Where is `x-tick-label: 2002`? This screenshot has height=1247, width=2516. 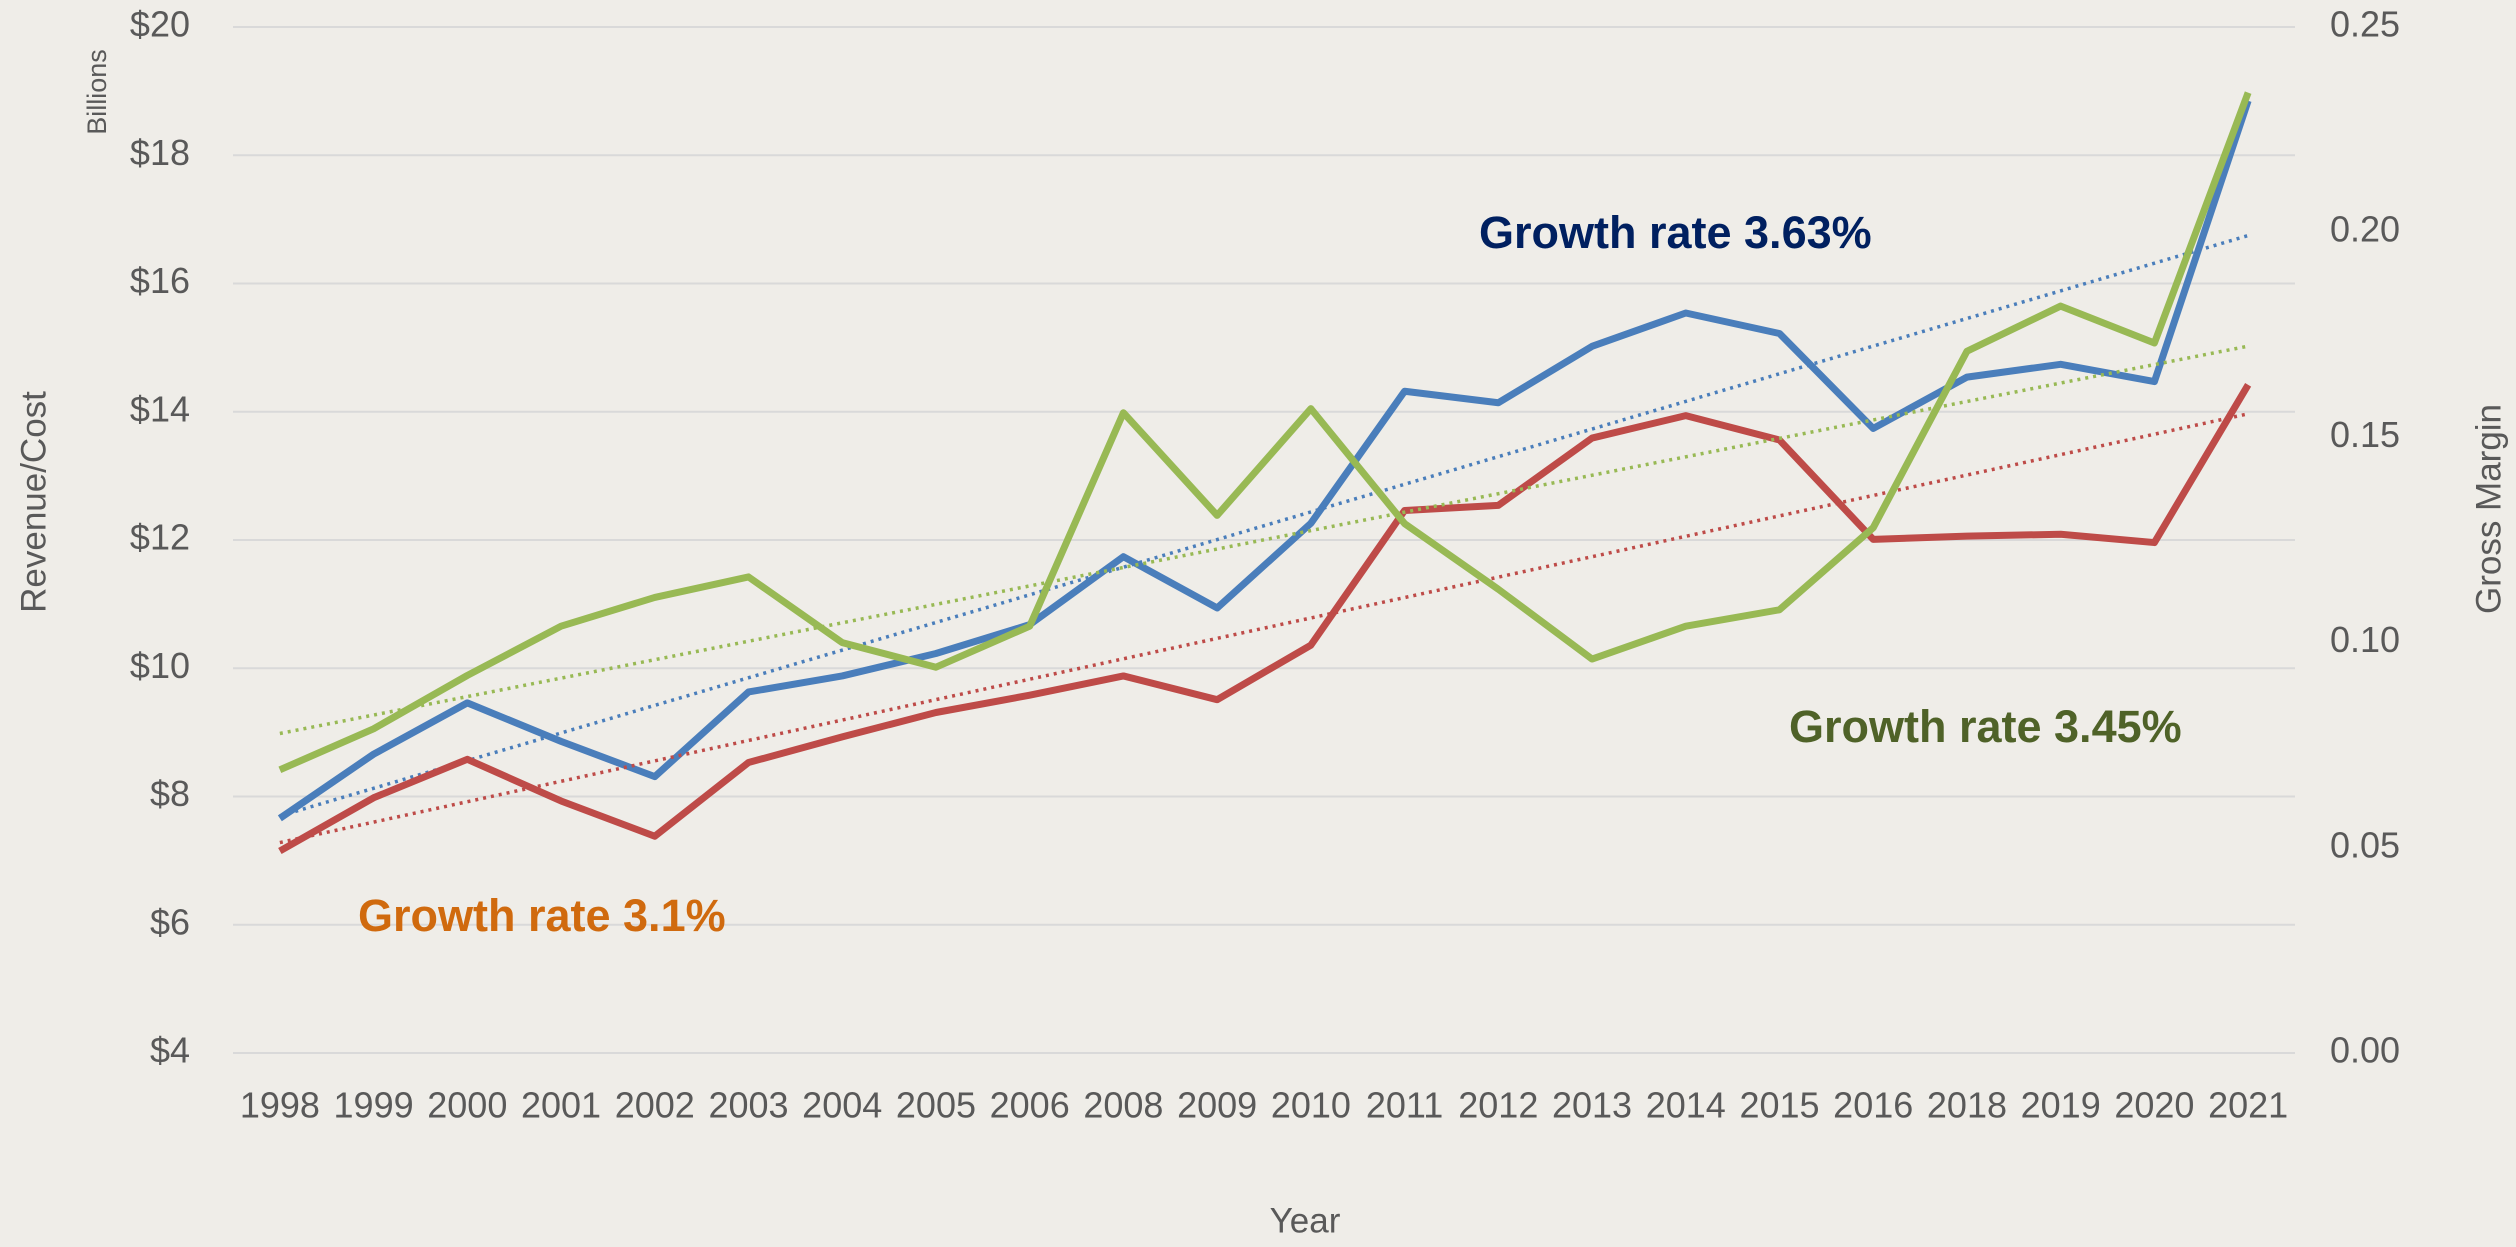
x-tick-label: 2002 is located at coordinates (655, 1105).